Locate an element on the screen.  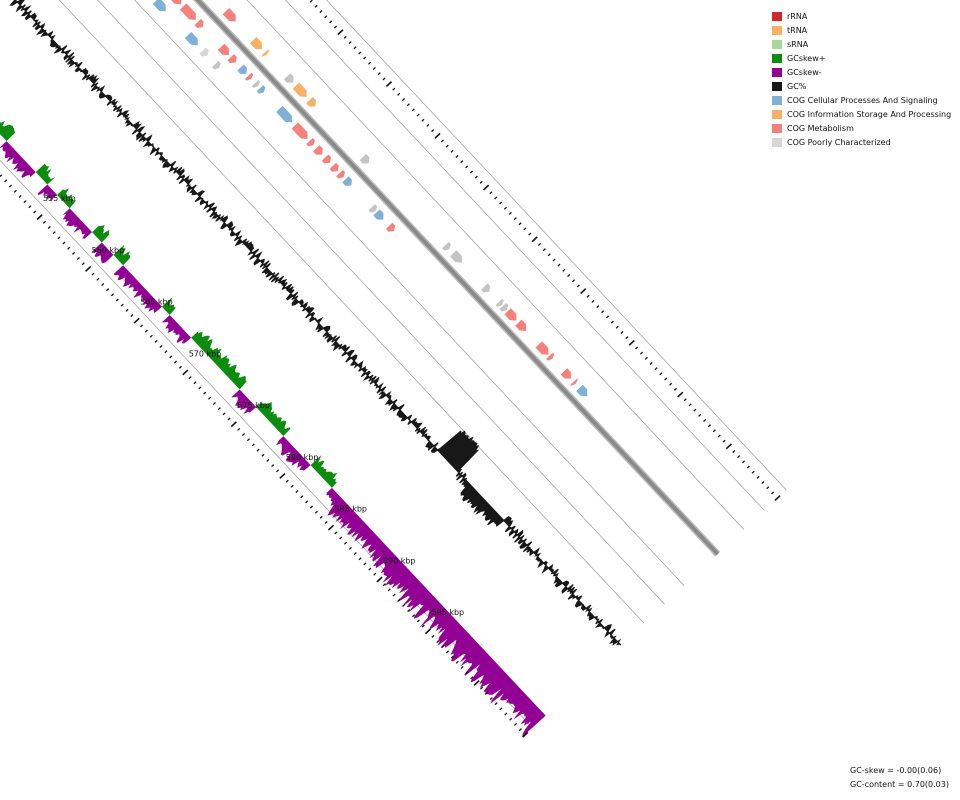
rrna-swatch-icon is located at coordinates (777, 16).